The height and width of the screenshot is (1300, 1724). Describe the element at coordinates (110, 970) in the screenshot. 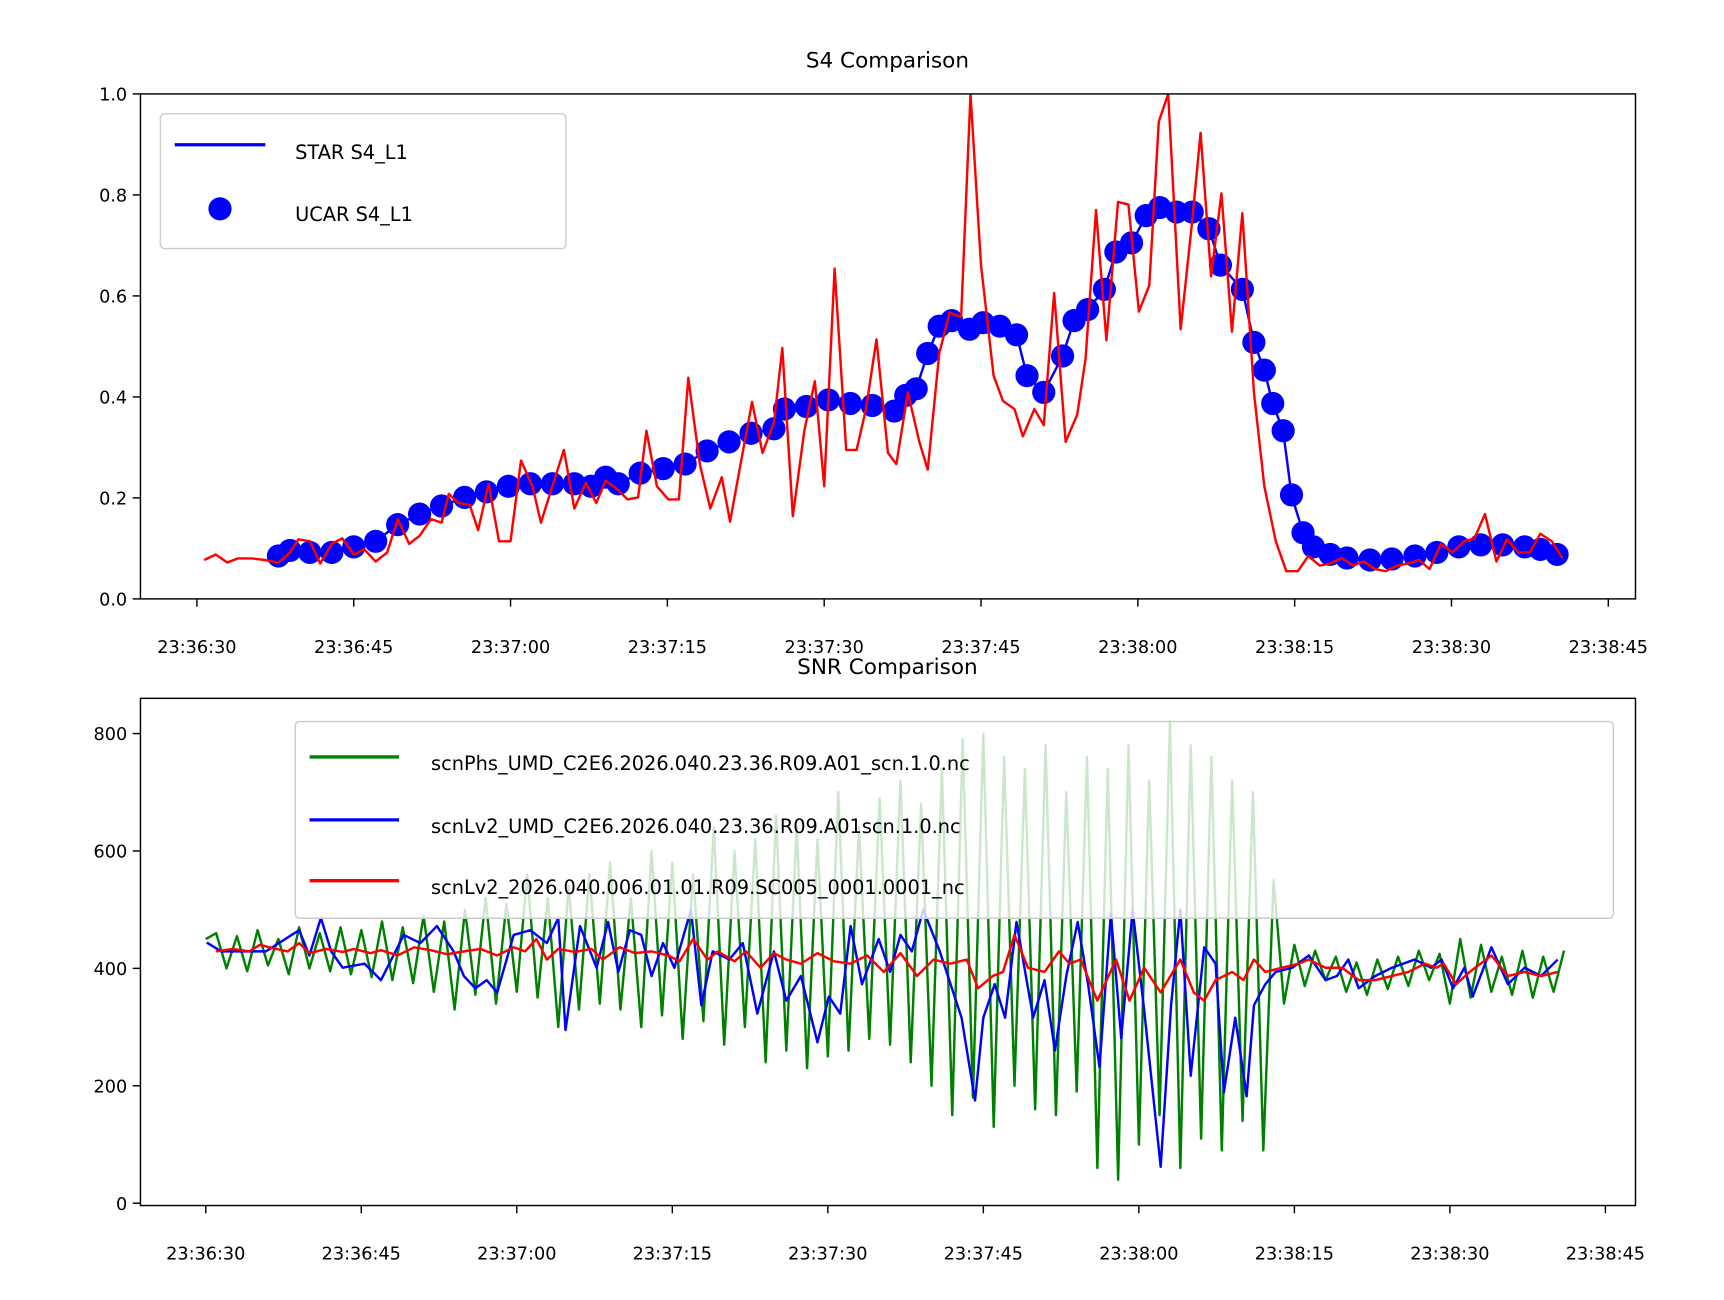

I see `y-tick-label: 400` at that location.